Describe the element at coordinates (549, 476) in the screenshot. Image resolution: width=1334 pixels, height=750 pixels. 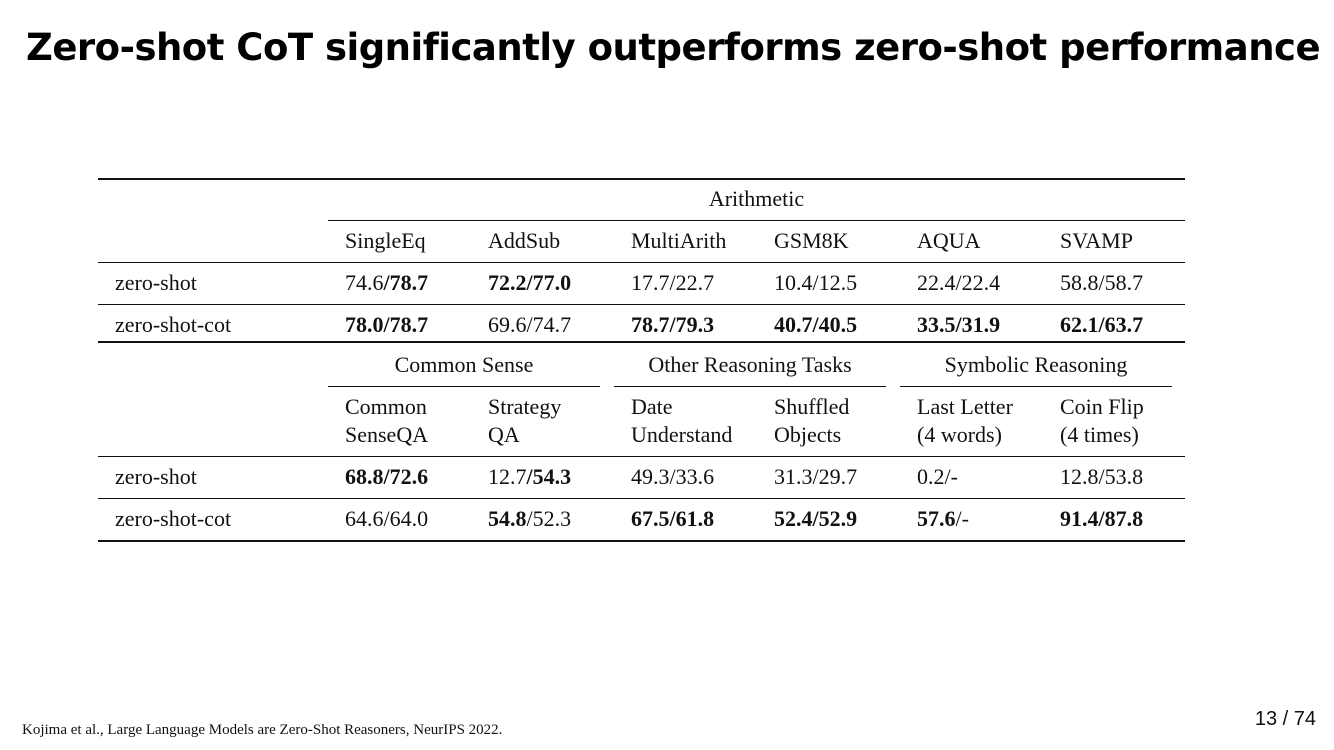
I see `cell-value-part: /54.3` at that location.